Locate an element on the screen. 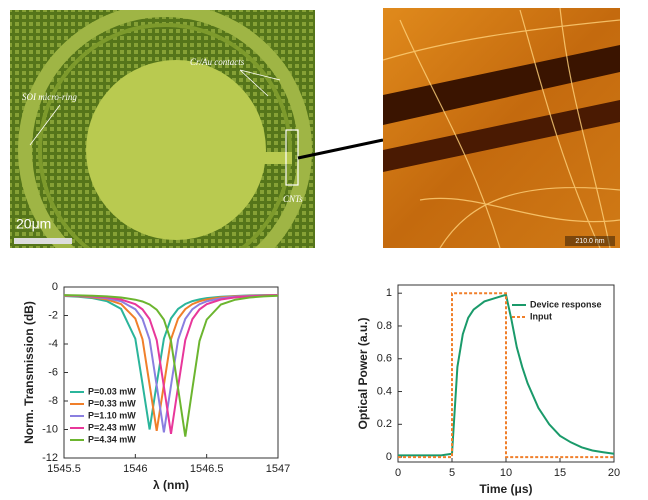  x-axis-label: Time (μs) is located at coordinates (505, 489).